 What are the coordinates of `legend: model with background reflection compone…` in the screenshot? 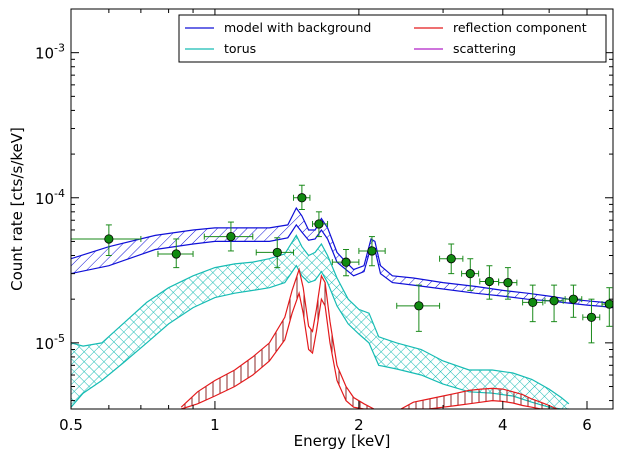 It's located at (392, 38).